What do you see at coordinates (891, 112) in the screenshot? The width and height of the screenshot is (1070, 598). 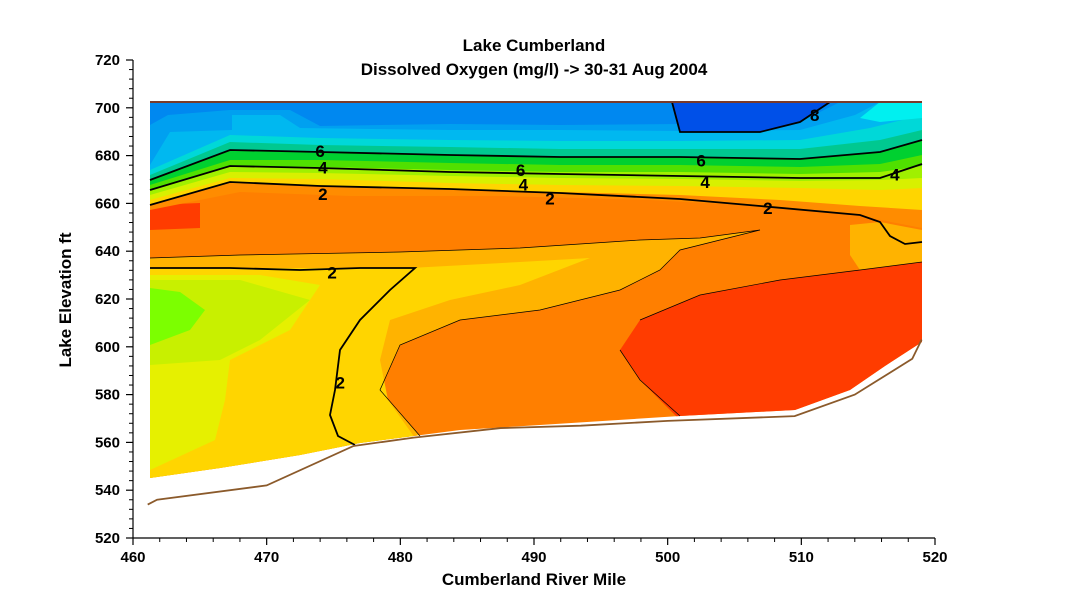 I see `do-zone-cyan-topright` at bounding box center [891, 112].